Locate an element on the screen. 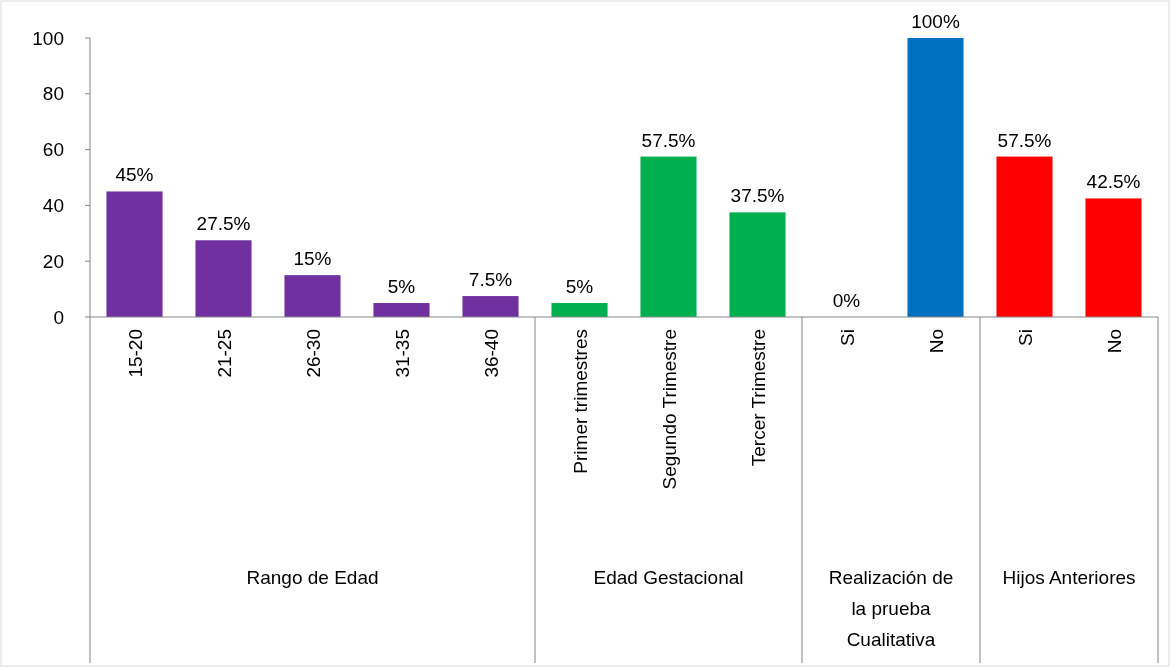  x-tick-label: 26-30 is located at coordinates (313, 353).